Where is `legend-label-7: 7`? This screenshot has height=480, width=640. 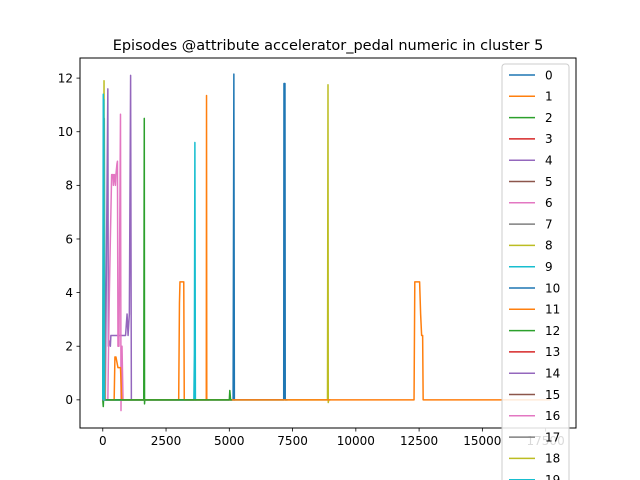 legend-label-7: 7 is located at coordinates (549, 224).